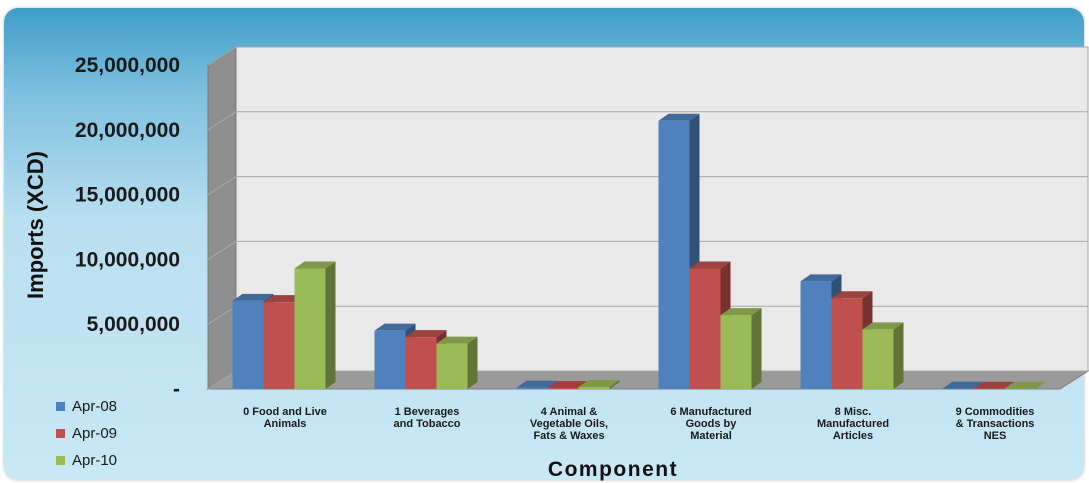  I want to click on x-axis-title: Component, so click(613, 469).